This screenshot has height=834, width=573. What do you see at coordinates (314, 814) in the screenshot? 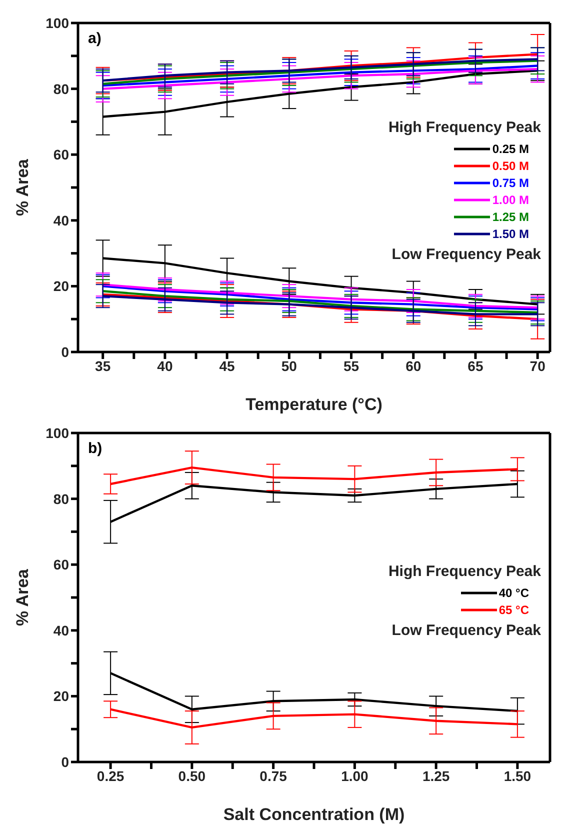
I see `x-axis-title: Salt Concentration (M)` at bounding box center [314, 814].